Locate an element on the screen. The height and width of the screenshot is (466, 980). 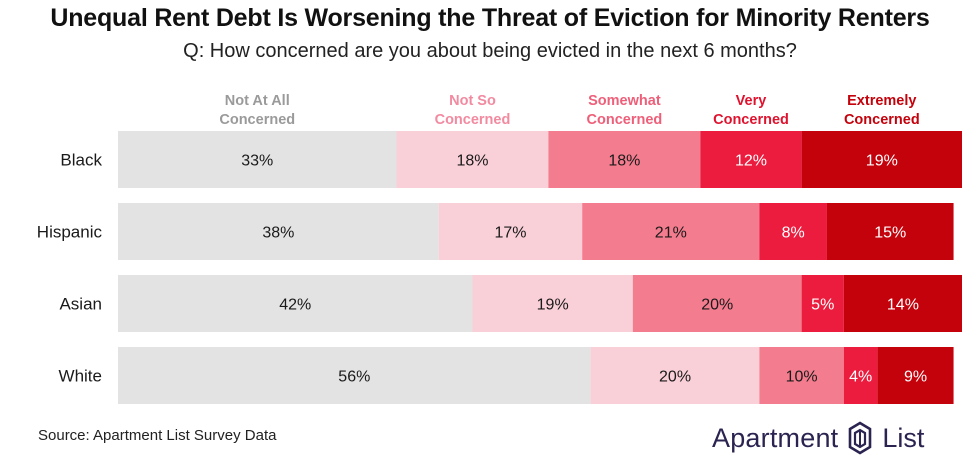
bar-hispanic-somewhat-concerned is located at coordinates (671, 231).